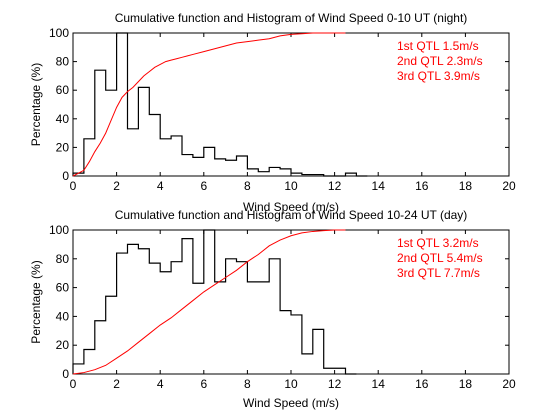 This screenshot has width=560, height=420. I want to click on quartile-annotation: 2nd QTL 2.3m/s, so click(440, 61).